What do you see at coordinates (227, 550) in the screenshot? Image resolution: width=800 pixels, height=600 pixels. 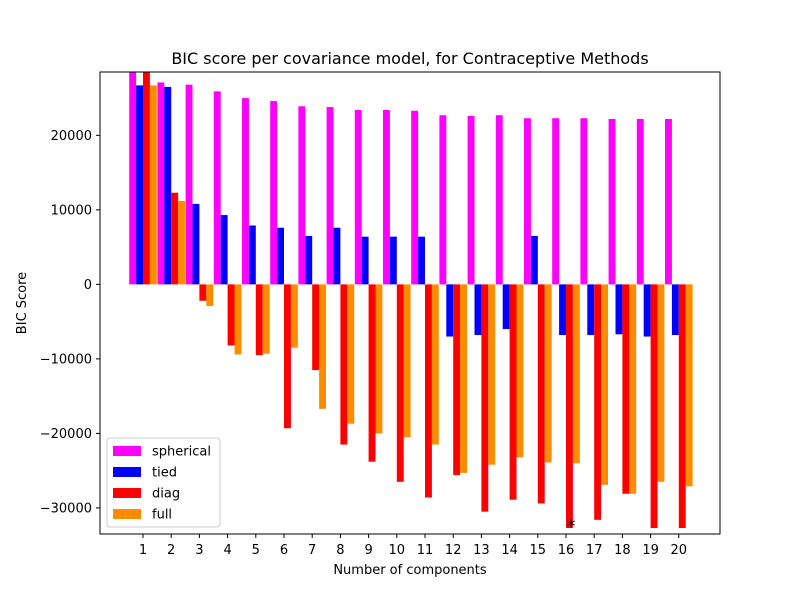 I see `x-tick-label: 4` at bounding box center [227, 550].